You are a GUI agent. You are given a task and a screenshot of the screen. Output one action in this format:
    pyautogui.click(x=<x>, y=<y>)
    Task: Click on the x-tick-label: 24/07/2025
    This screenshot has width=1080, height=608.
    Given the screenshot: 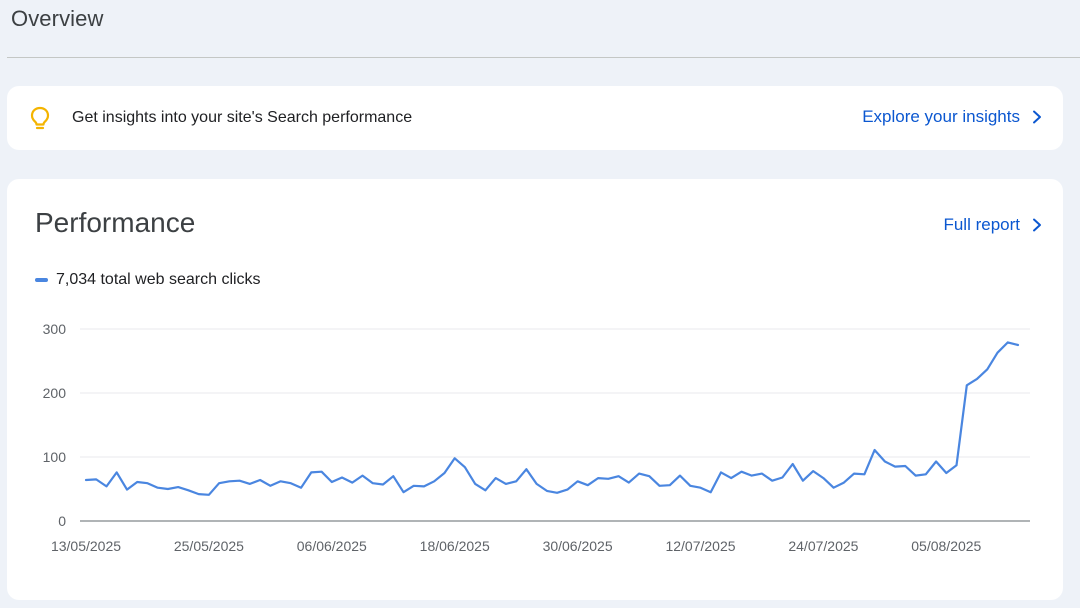 What is the action you would take?
    pyautogui.click(x=823, y=546)
    